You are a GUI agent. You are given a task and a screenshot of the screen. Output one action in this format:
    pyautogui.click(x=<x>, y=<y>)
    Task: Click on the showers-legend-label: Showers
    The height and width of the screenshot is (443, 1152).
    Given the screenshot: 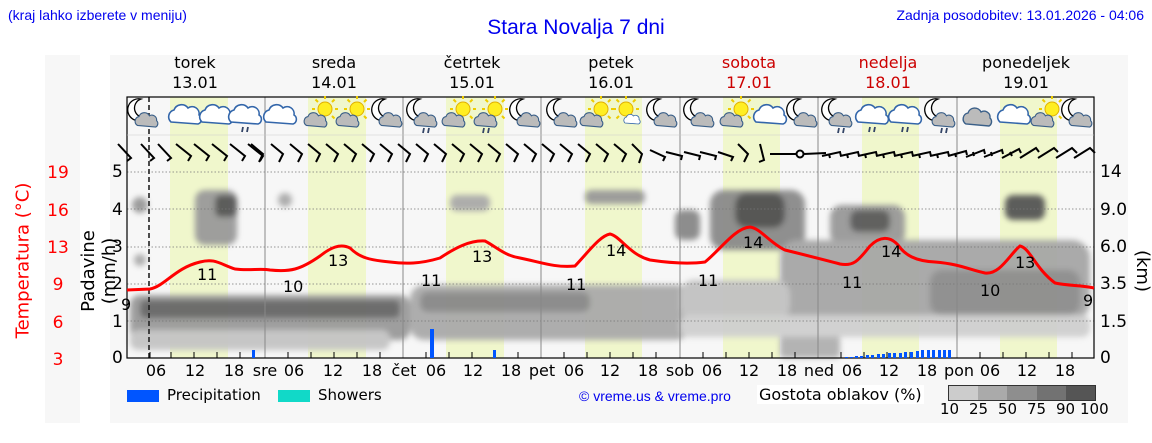 What is the action you would take?
    pyautogui.click(x=350, y=395)
    